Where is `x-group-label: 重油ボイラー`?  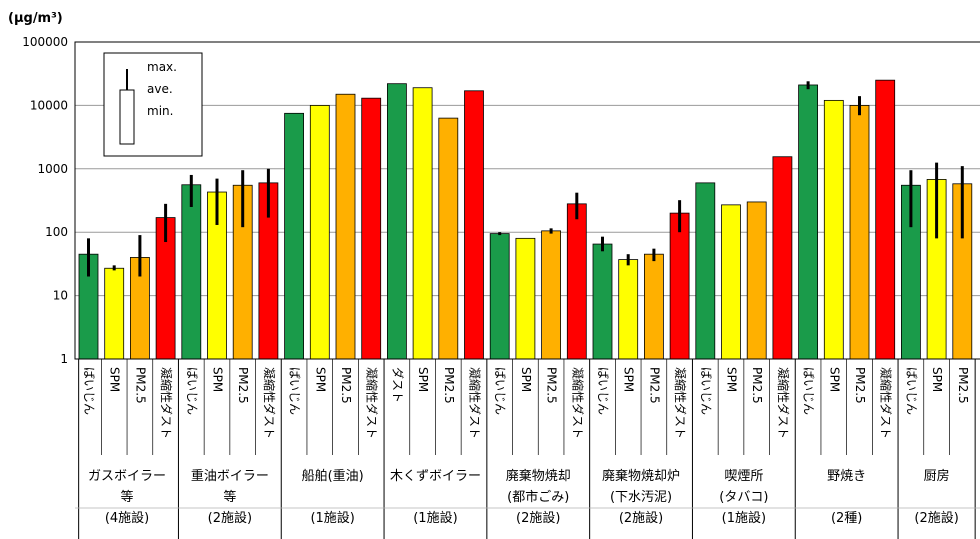
x-group-label: 重油ボイラー is located at coordinates (230, 476).